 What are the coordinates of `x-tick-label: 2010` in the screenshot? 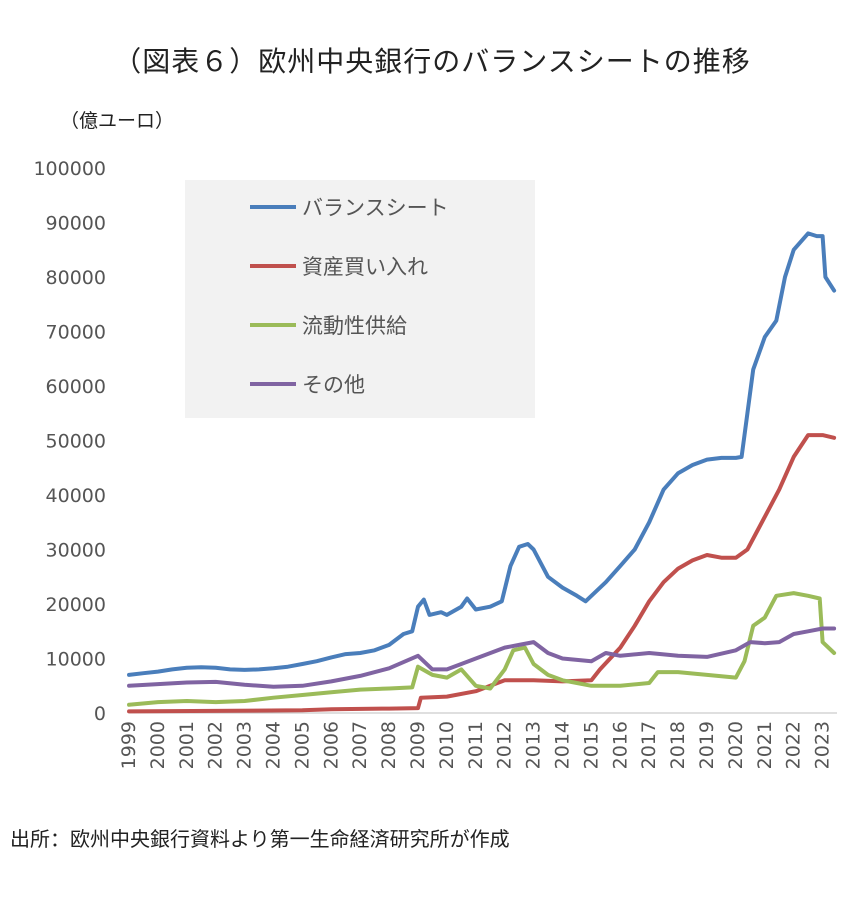 It's located at (447, 745).